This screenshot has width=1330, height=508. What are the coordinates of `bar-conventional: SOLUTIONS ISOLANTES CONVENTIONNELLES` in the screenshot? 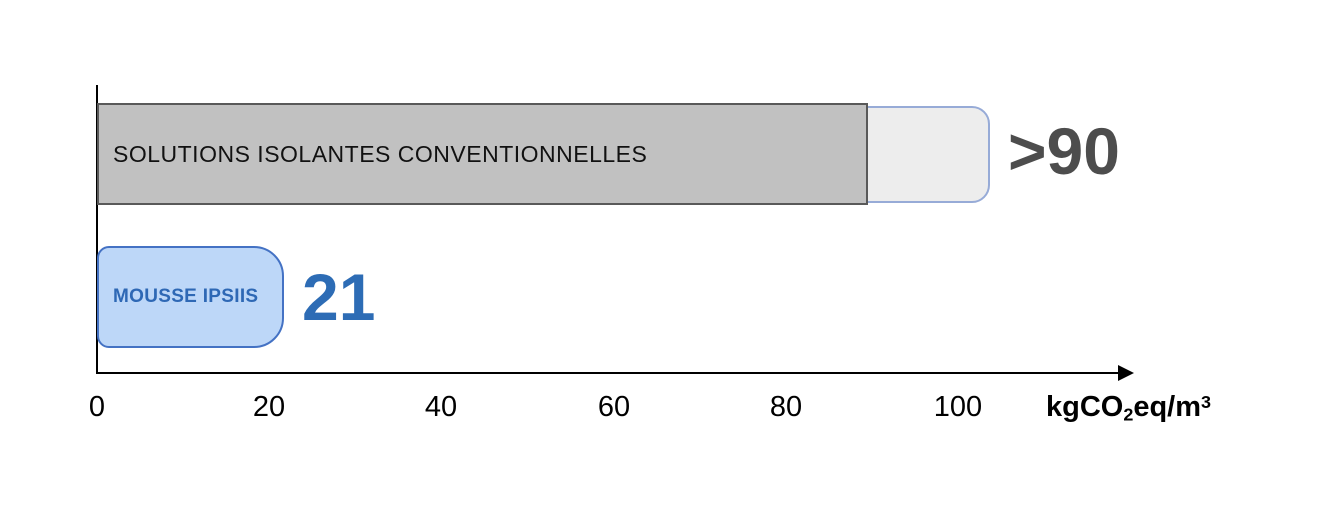 It's located at (482, 154).